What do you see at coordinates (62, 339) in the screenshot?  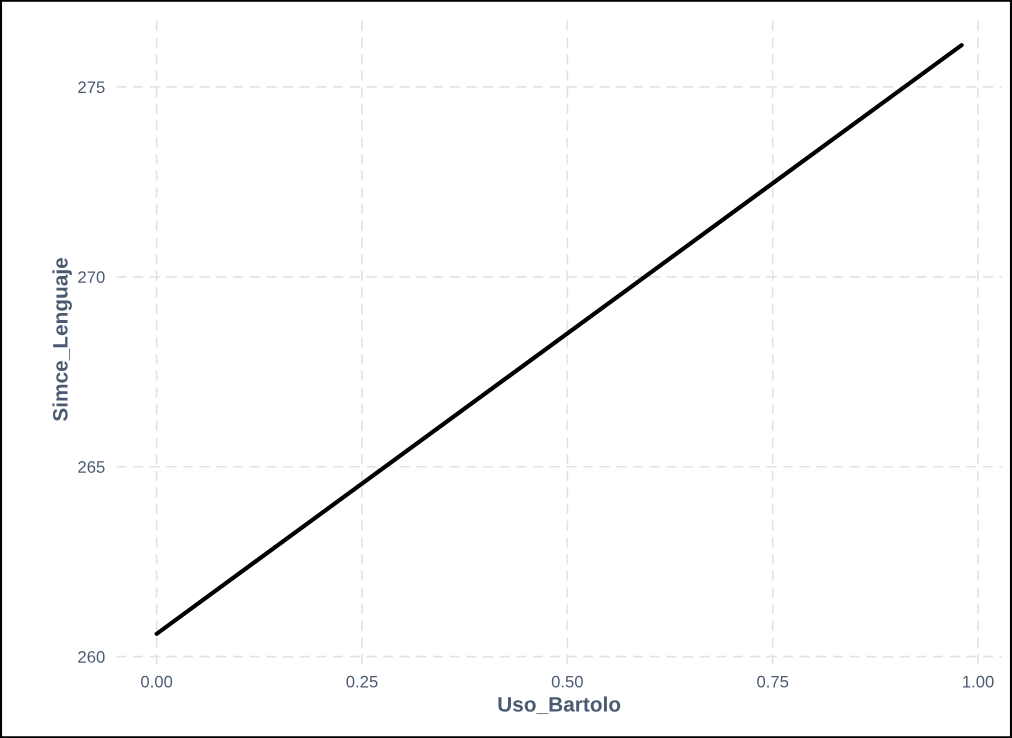 I see `y-axis-title: Simce_Lenguaje` at bounding box center [62, 339].